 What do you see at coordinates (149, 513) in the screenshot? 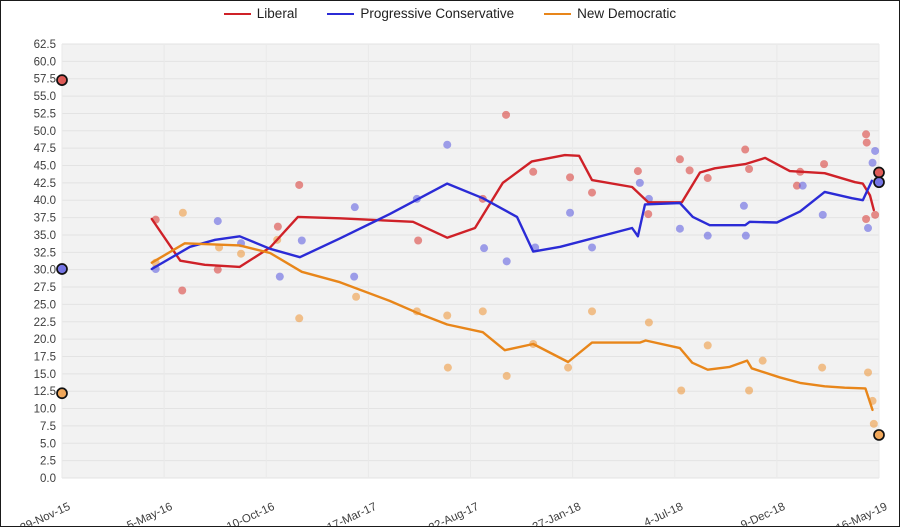
I see `x-axis-tick-label: 5-May-16` at bounding box center [149, 513].